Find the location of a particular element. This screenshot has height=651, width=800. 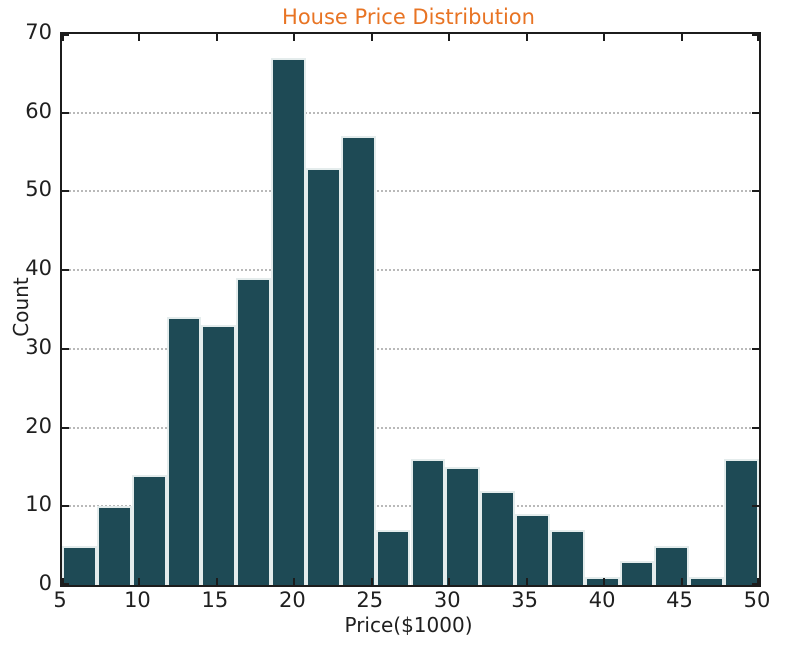

y-tick-label-20: 20 is located at coordinates (38, 425).